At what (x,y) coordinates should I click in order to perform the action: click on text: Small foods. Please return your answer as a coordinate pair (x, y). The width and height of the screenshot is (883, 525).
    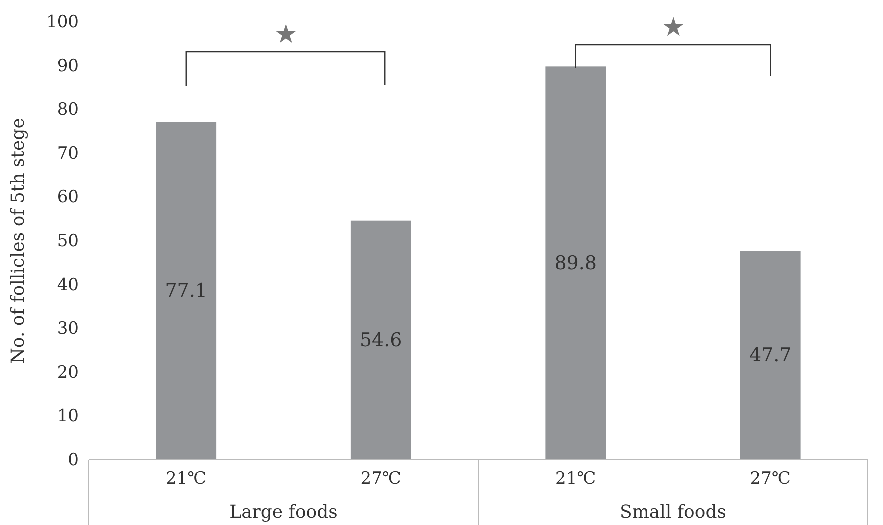
    Looking at the image, I should click on (673, 512).